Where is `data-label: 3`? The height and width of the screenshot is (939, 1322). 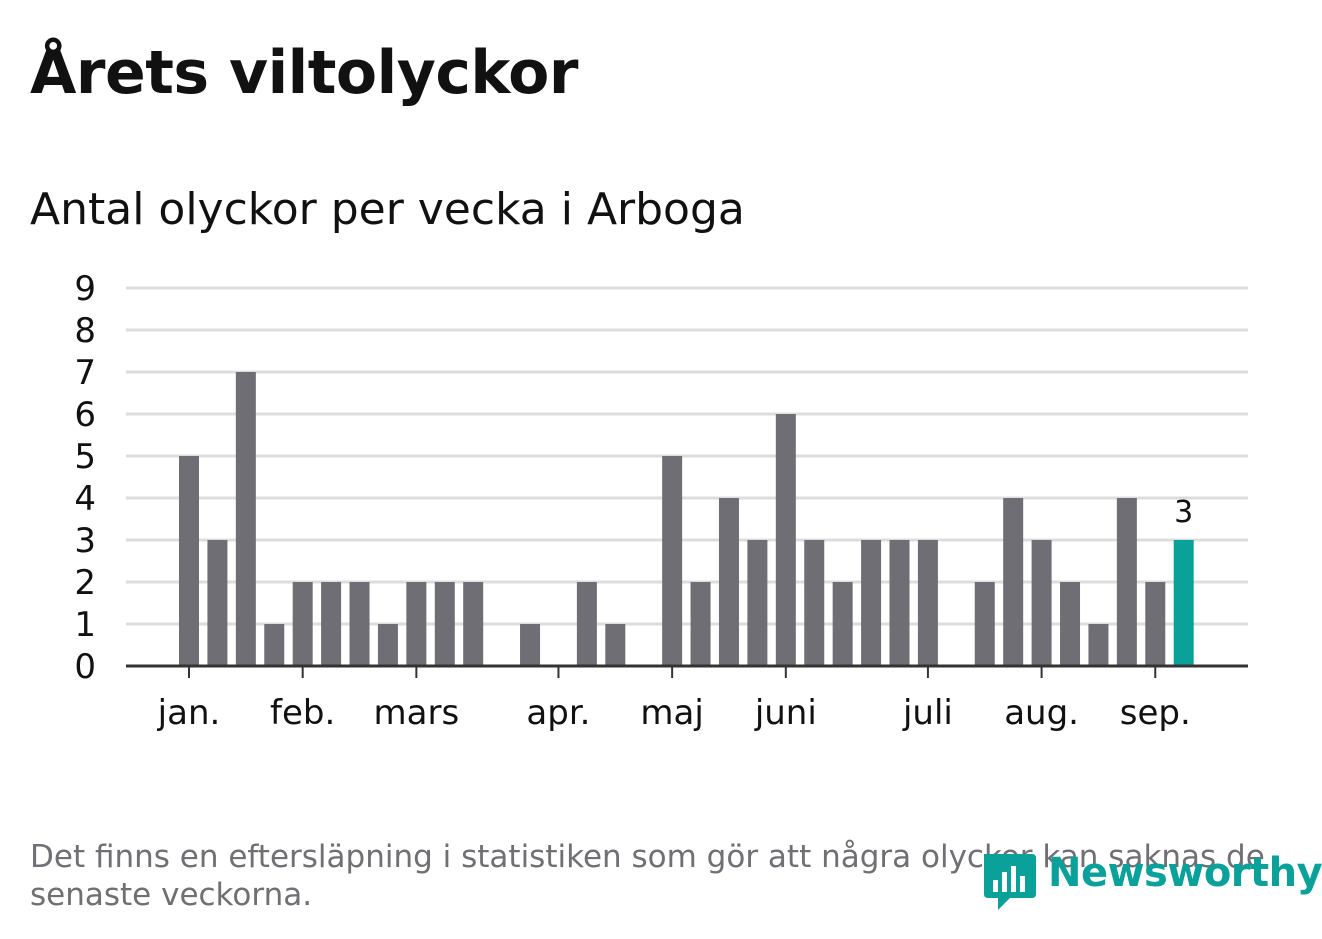
data-label: 3 is located at coordinates (1183, 512).